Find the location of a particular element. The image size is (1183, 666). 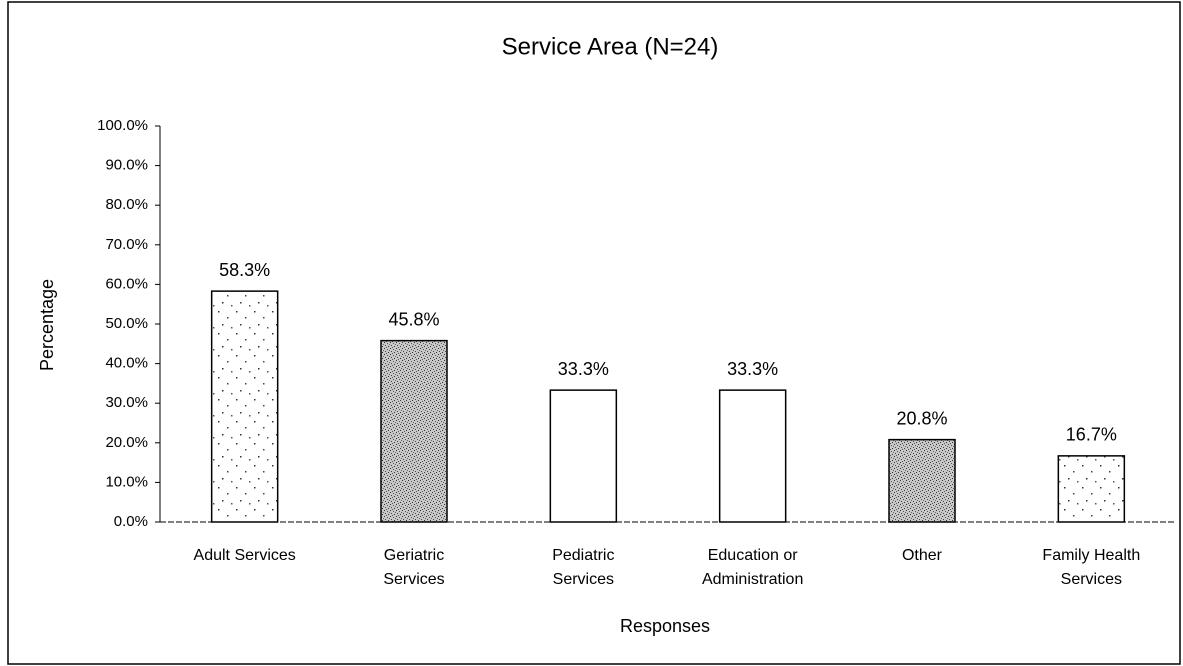

y-tick-label: 40.0% is located at coordinates (126, 363).